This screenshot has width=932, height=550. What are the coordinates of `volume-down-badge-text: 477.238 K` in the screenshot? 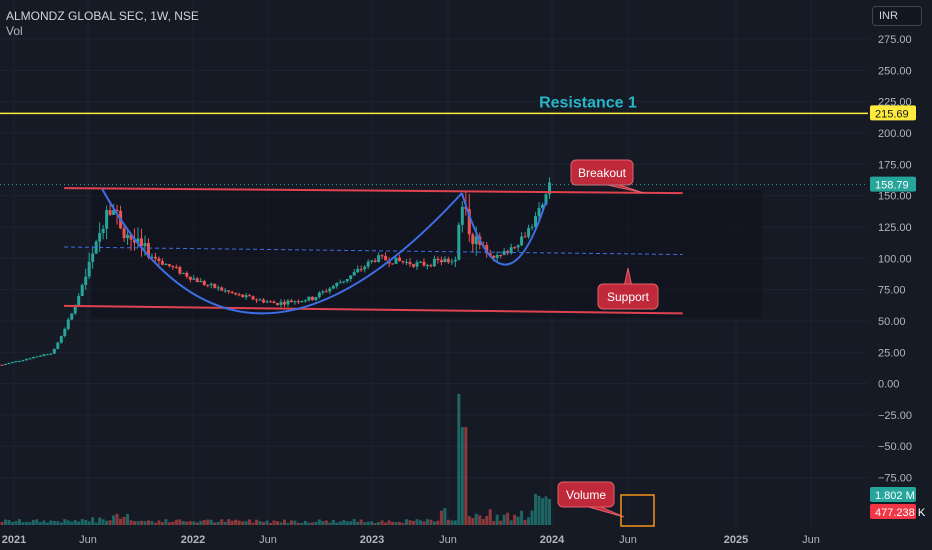 It's located at (900, 513).